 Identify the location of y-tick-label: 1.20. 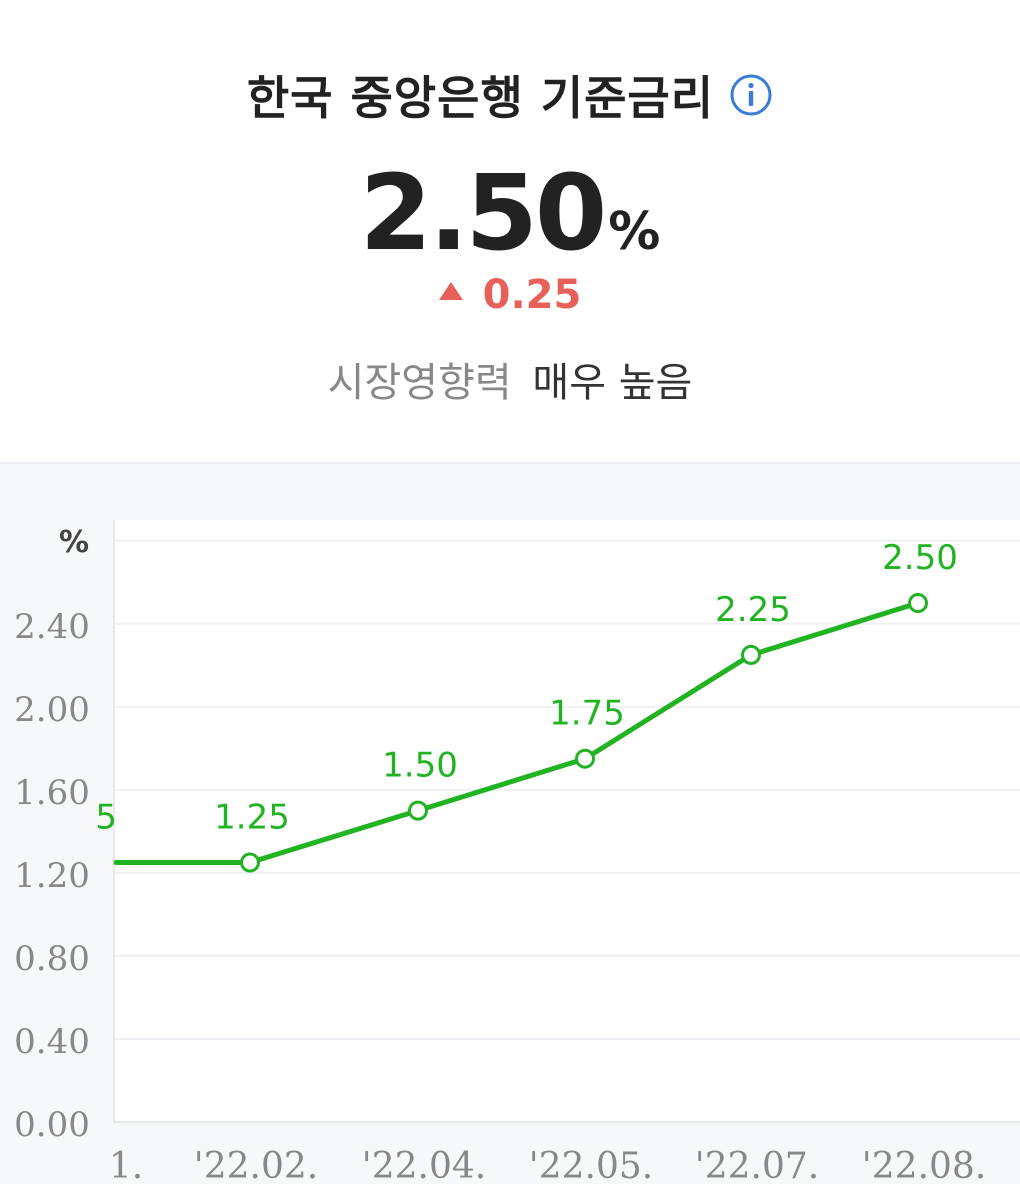
(52, 876).